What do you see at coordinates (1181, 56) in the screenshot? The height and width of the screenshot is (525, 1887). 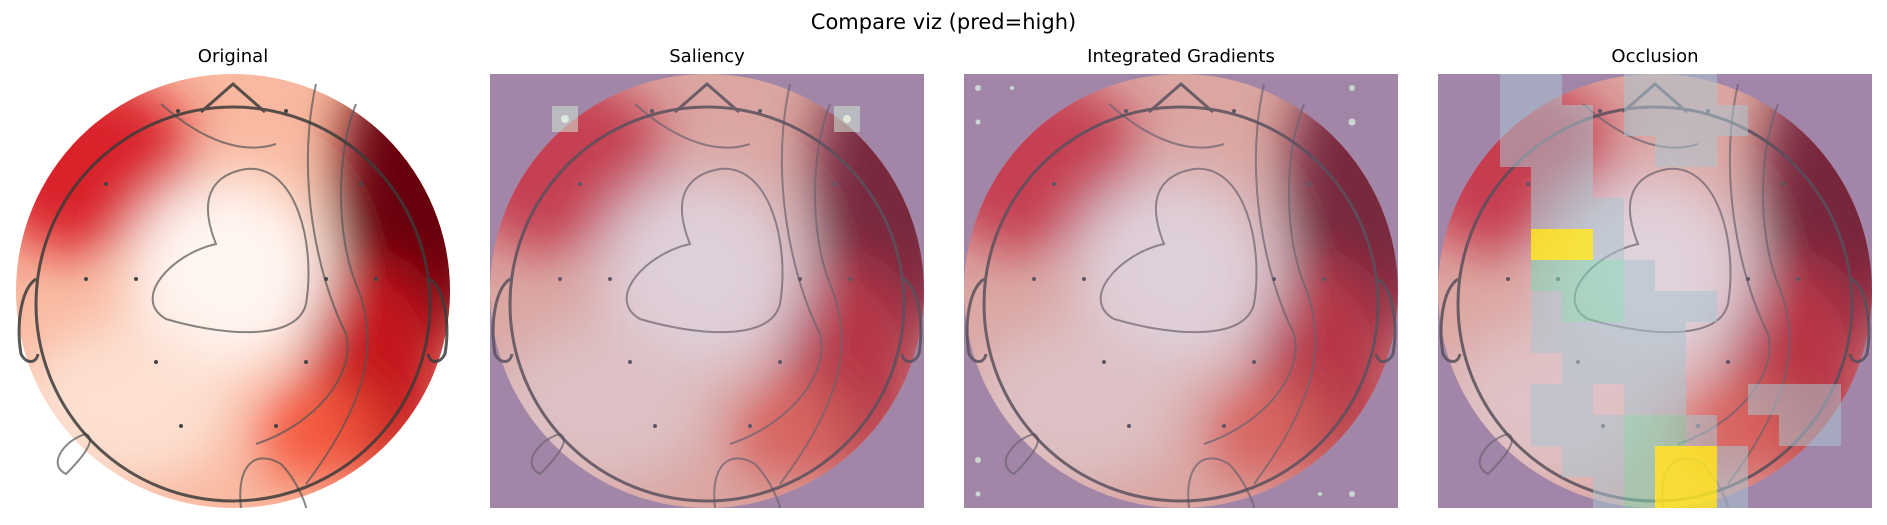 I see `panel-title-integrated-gradients: Integrated Gradients` at bounding box center [1181, 56].